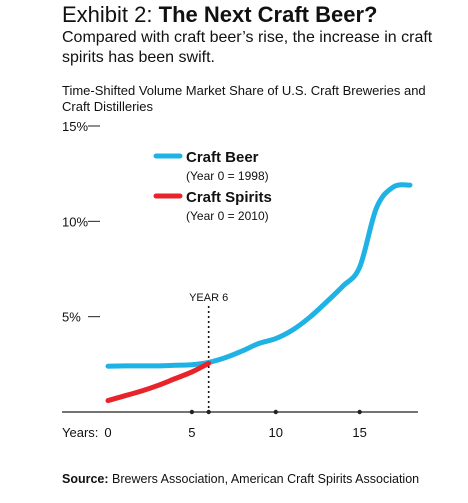 This screenshot has height=503, width=468. What do you see at coordinates (208, 412) in the screenshot?
I see `year-6-tick-dot` at bounding box center [208, 412].